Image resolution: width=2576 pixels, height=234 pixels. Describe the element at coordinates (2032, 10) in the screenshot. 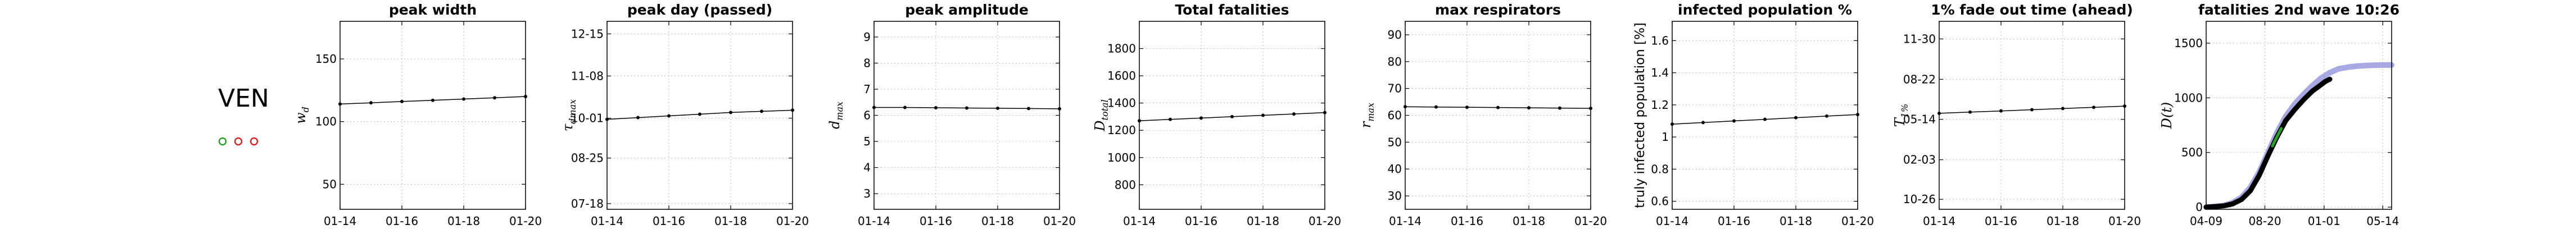

I see `chart-title: 1% fade out time (ahead)` at that location.